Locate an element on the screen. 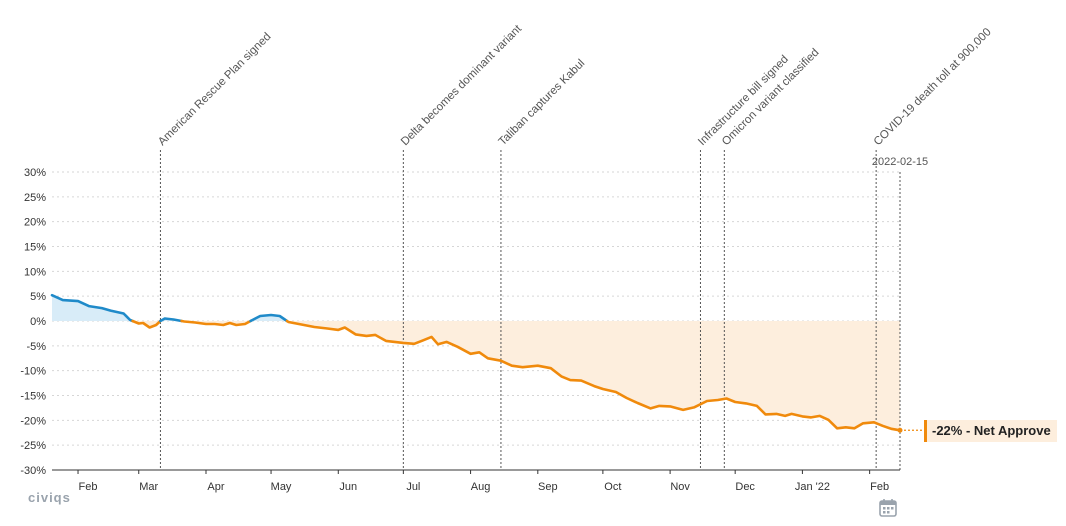 The image size is (1066, 526). y-tick-label: 5% is located at coordinates (38, 297).